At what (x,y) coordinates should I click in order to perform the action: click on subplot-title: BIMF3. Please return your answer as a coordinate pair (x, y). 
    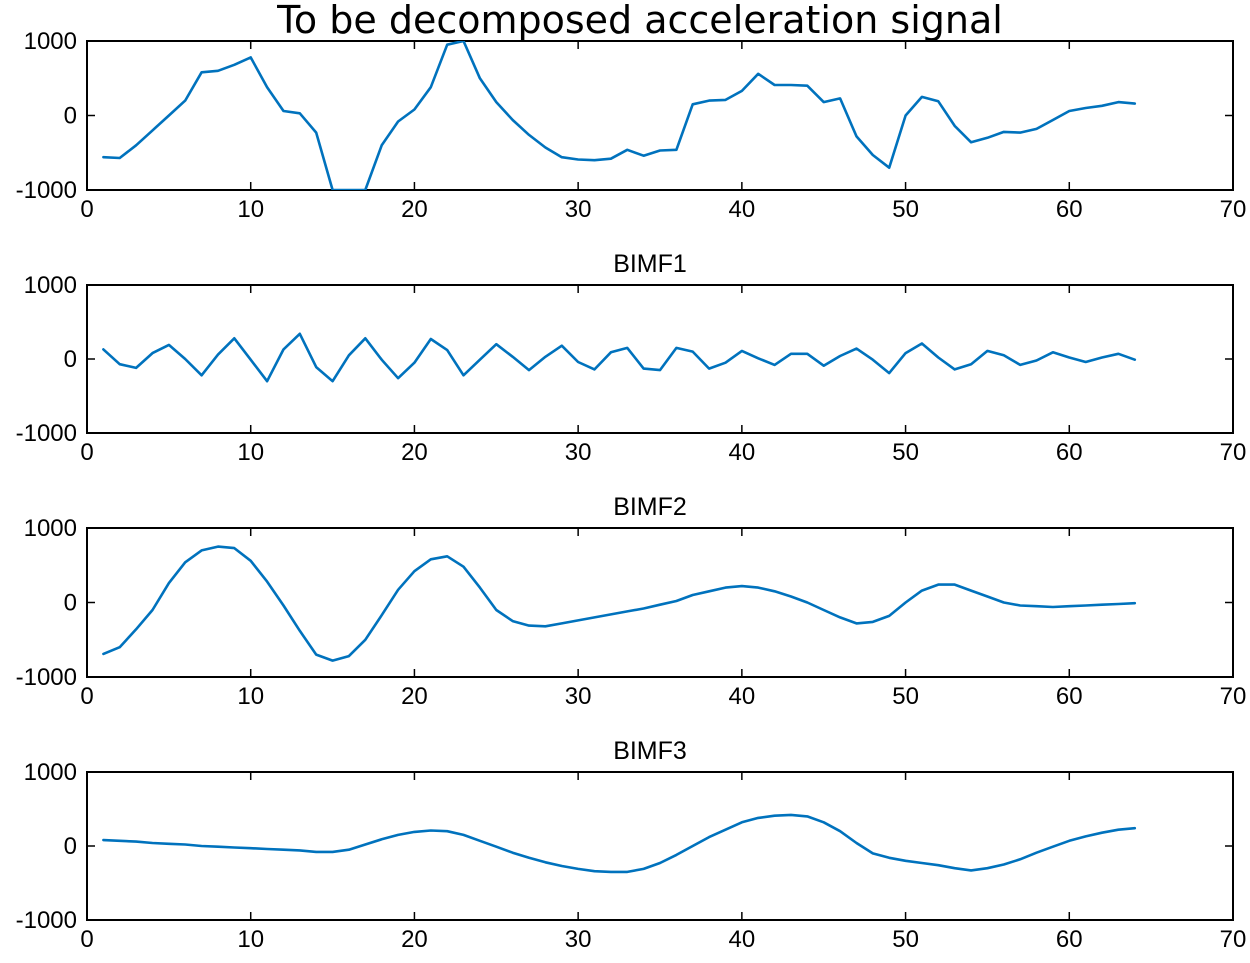
    Looking at the image, I should click on (650, 751).